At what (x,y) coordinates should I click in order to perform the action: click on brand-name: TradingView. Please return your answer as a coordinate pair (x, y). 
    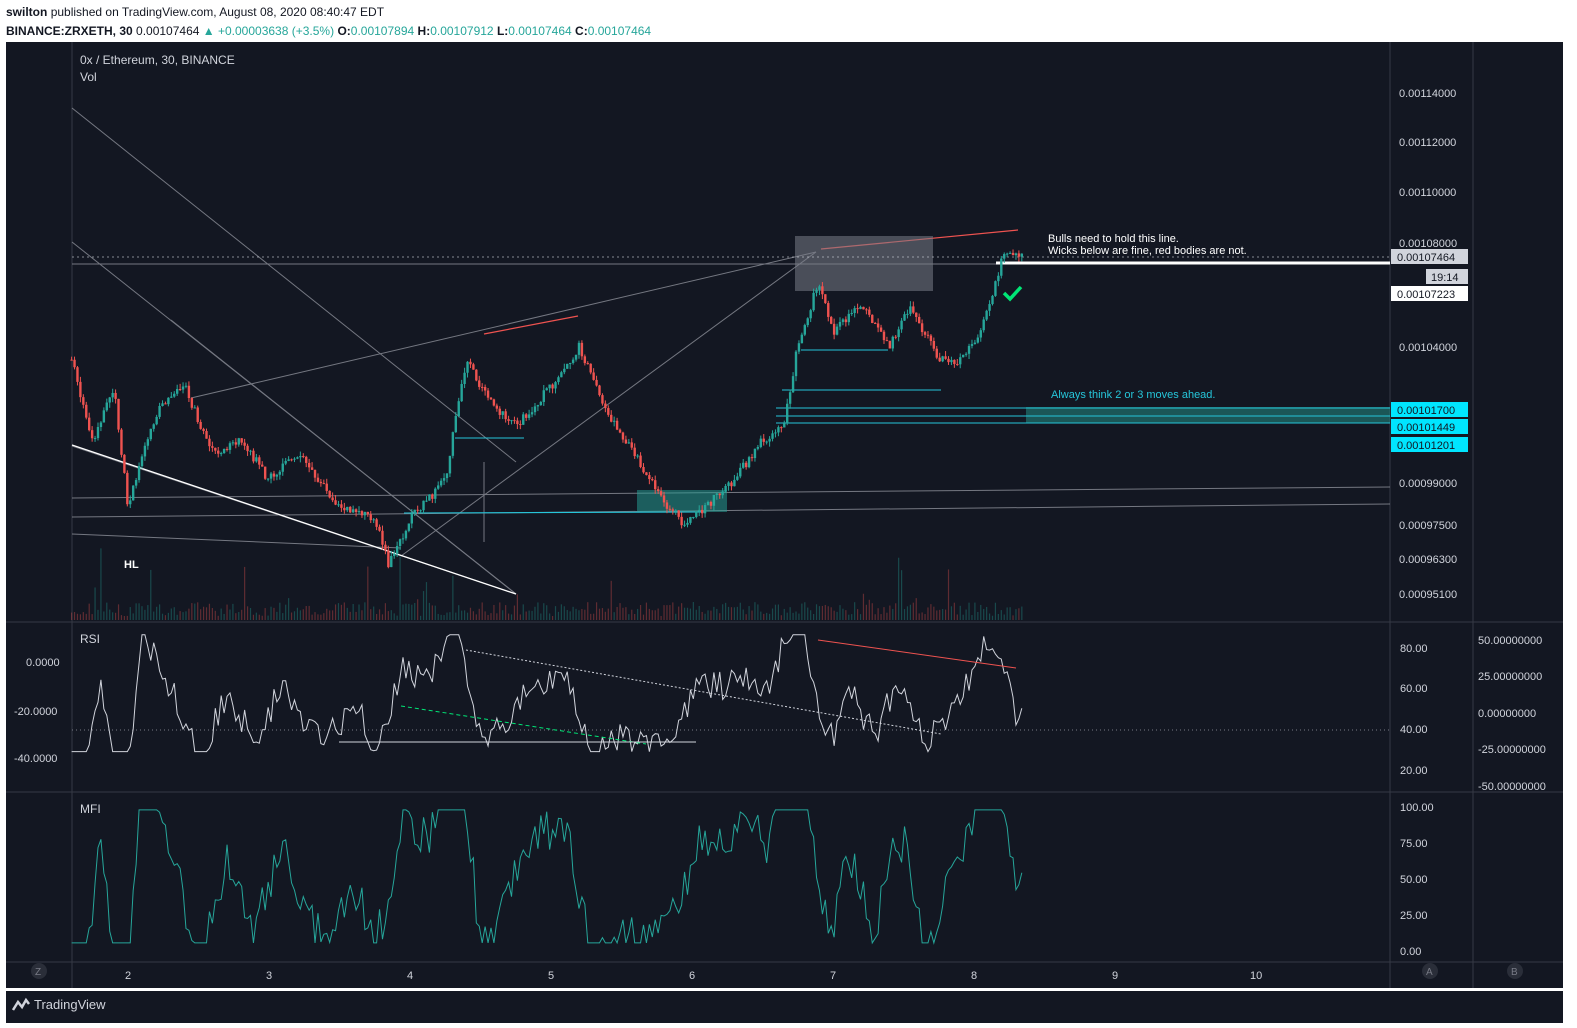
    Looking at the image, I should click on (70, 1004).